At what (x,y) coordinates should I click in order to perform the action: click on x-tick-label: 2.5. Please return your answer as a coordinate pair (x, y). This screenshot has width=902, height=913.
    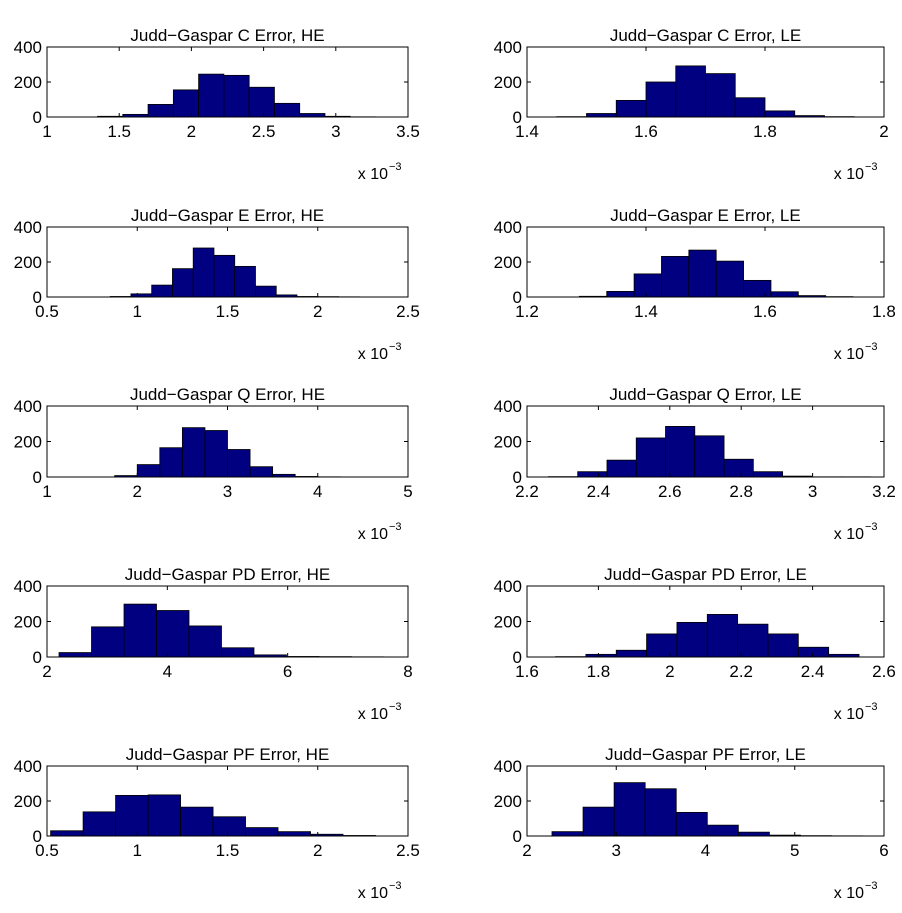
    Looking at the image, I should click on (408, 311).